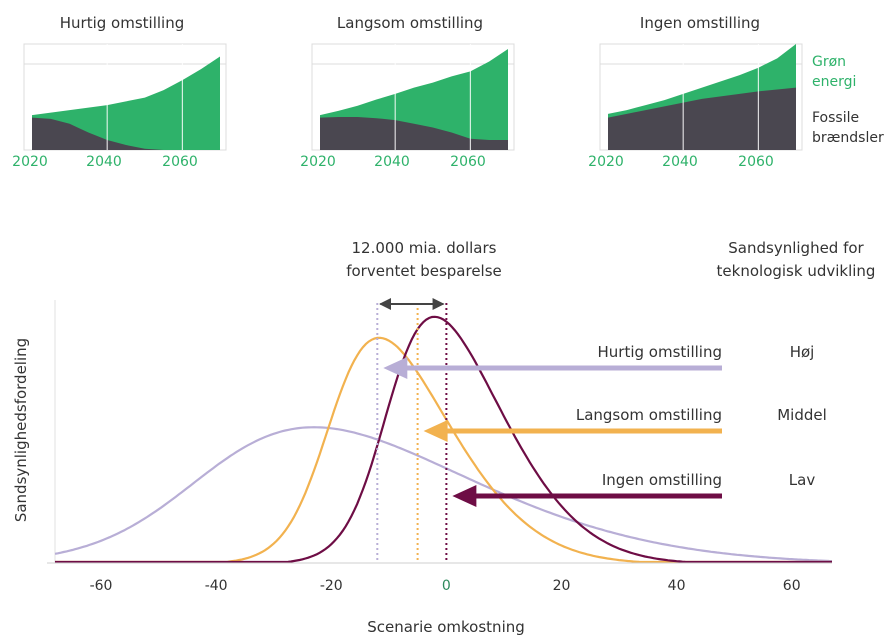  What do you see at coordinates (834, 72) in the screenshot?
I see `legend-green-energy: Grøn energi` at bounding box center [834, 72].